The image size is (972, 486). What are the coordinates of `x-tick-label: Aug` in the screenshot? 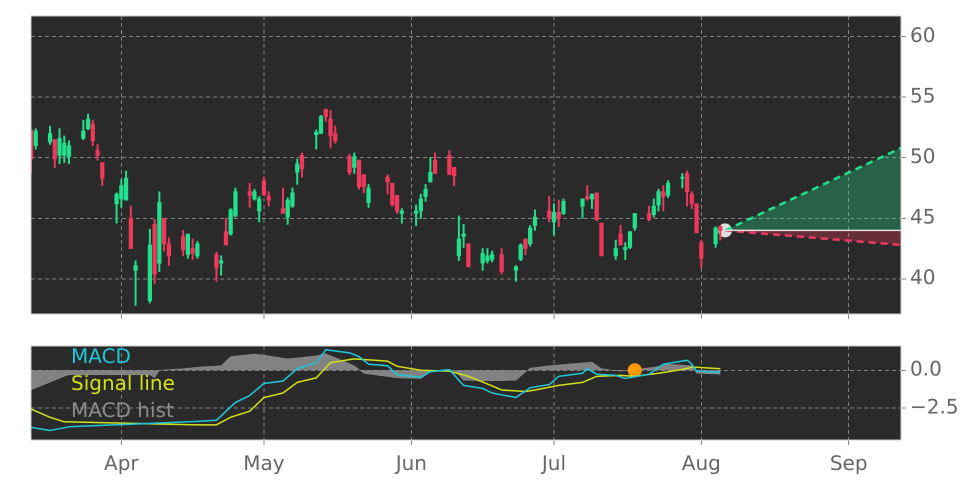 It's located at (701, 463).